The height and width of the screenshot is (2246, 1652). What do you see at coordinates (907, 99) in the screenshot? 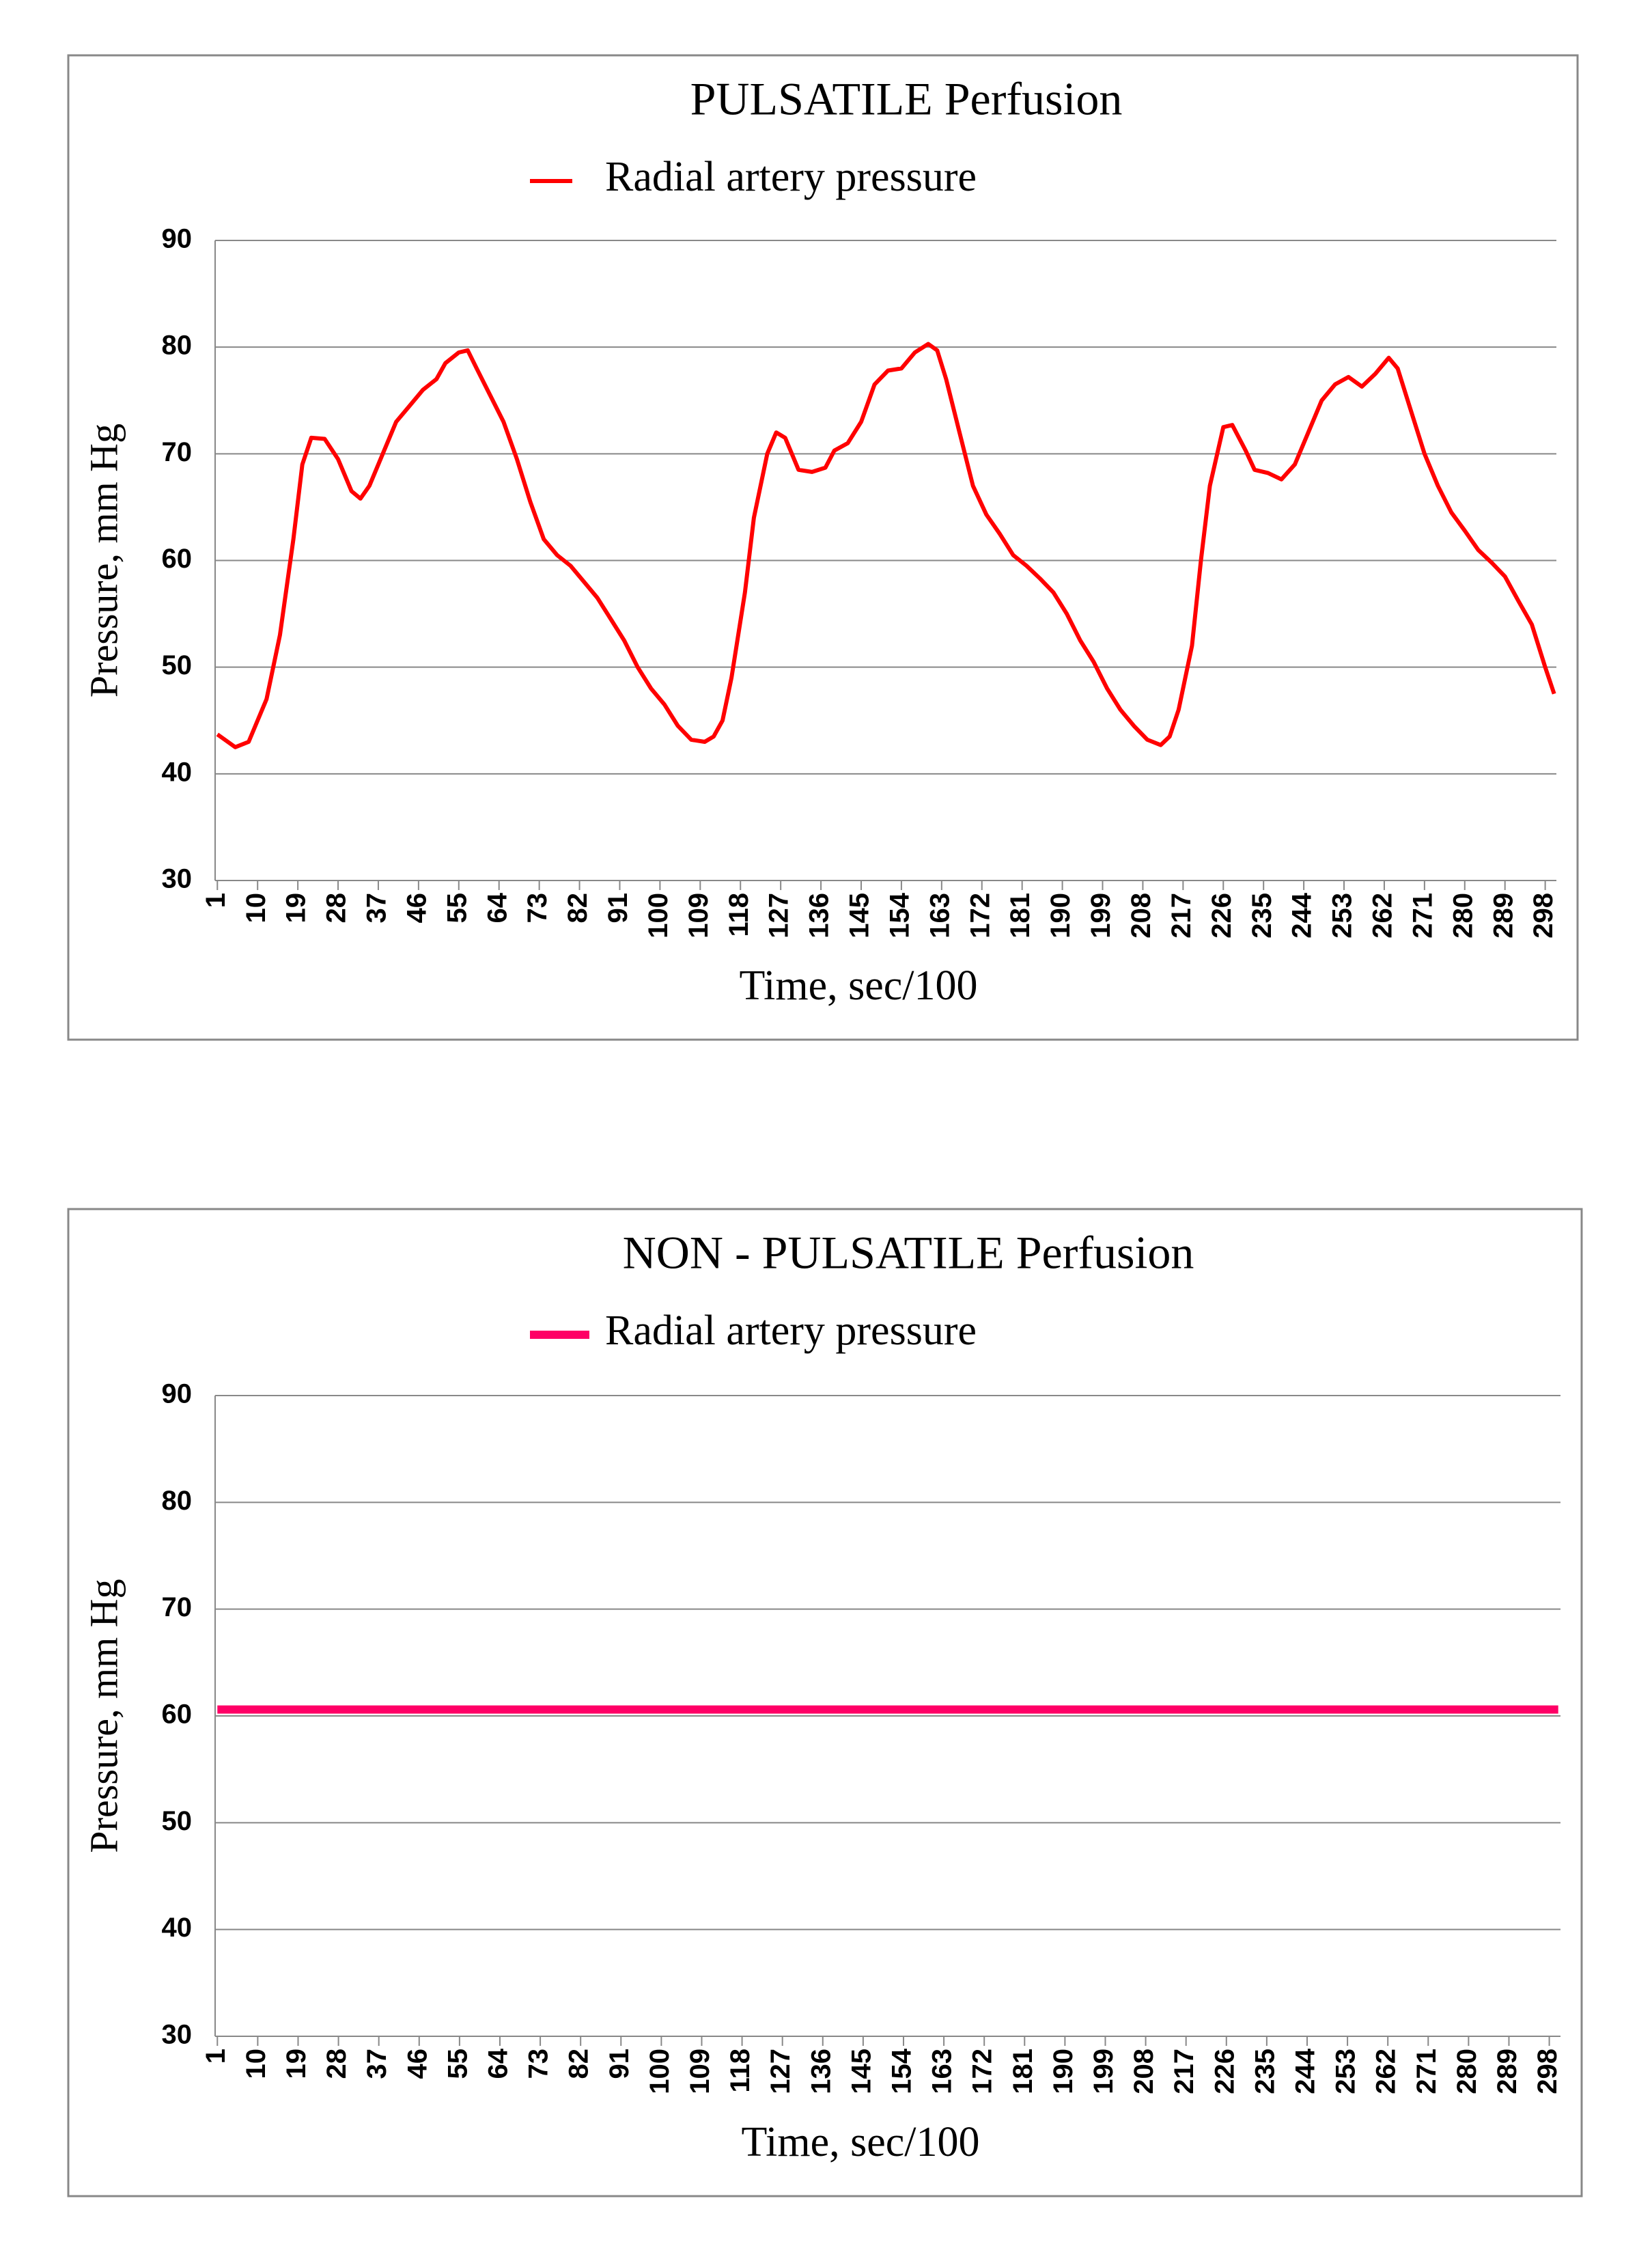
I see `chart-title: PULSATILE Perfusion` at bounding box center [907, 99].